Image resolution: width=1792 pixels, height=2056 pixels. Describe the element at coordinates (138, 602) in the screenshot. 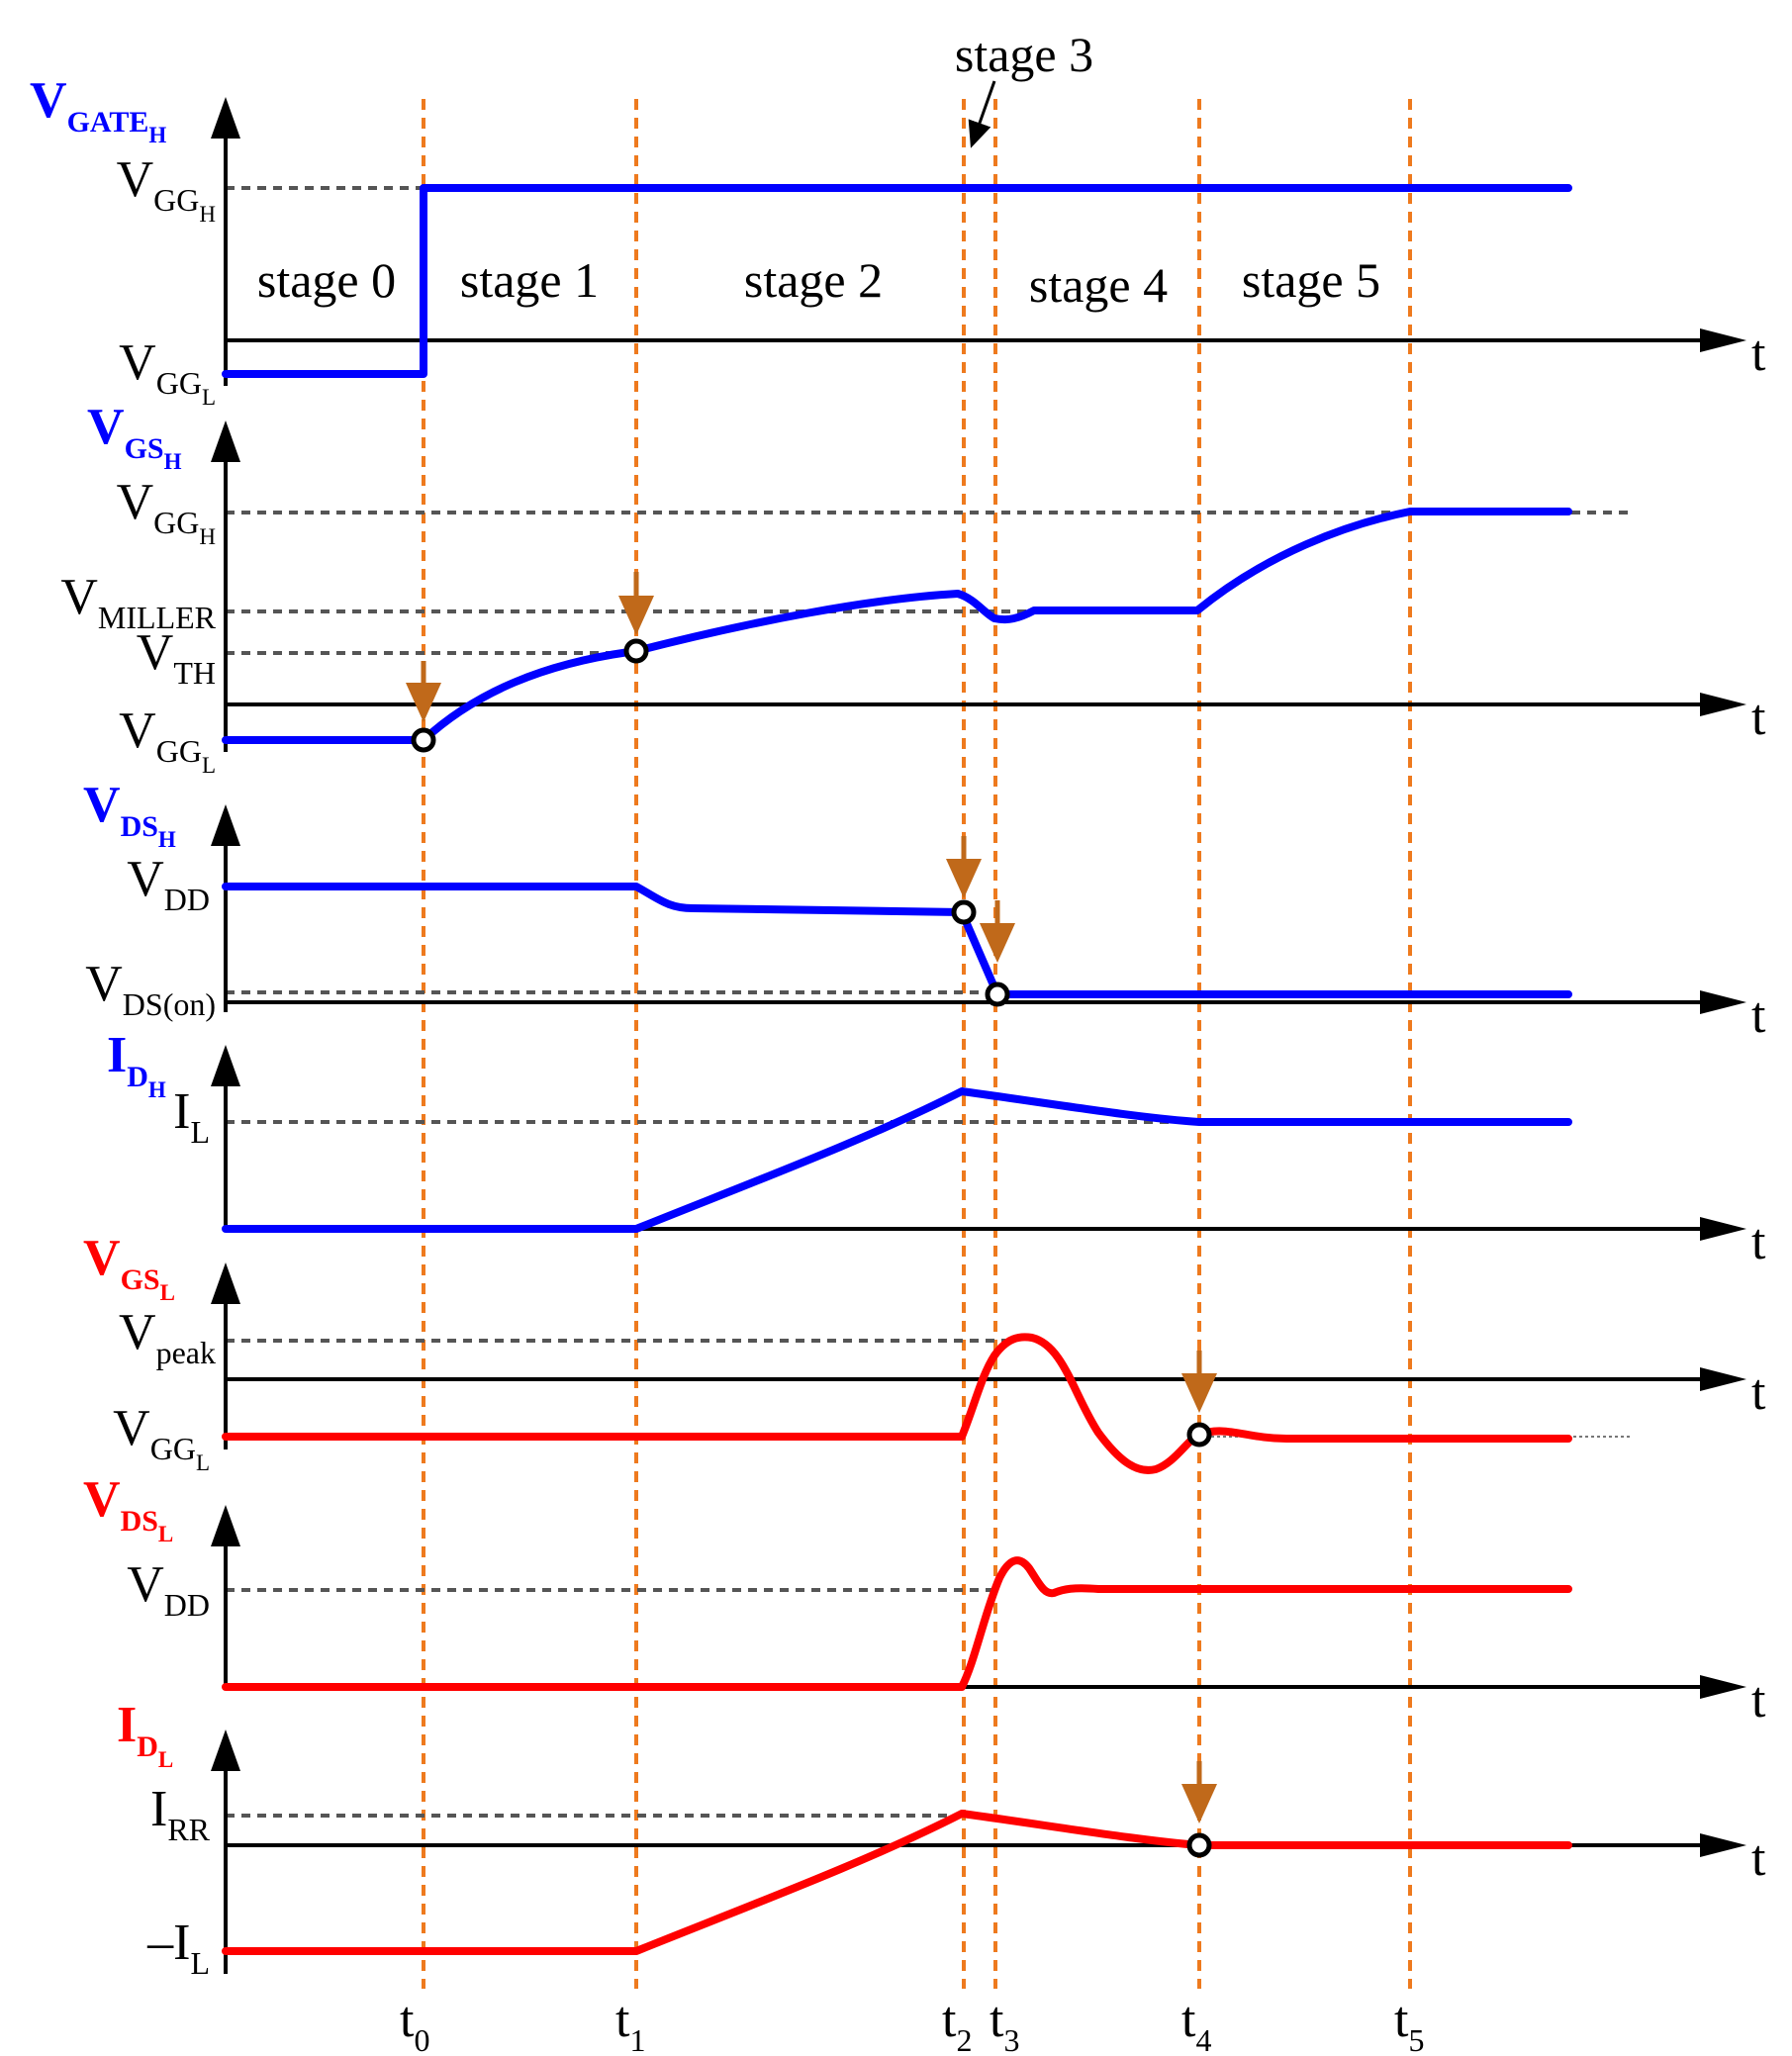

I see `level-label-1-1: VMILLER` at that location.